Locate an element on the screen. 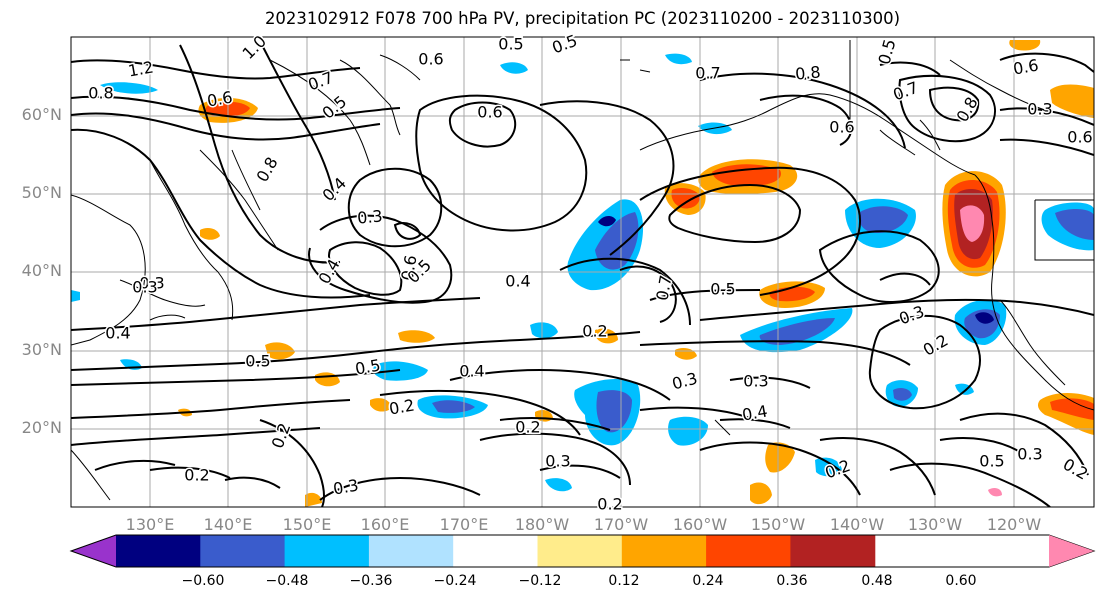  lon-label-140w: 140°W is located at coordinates (857, 524).